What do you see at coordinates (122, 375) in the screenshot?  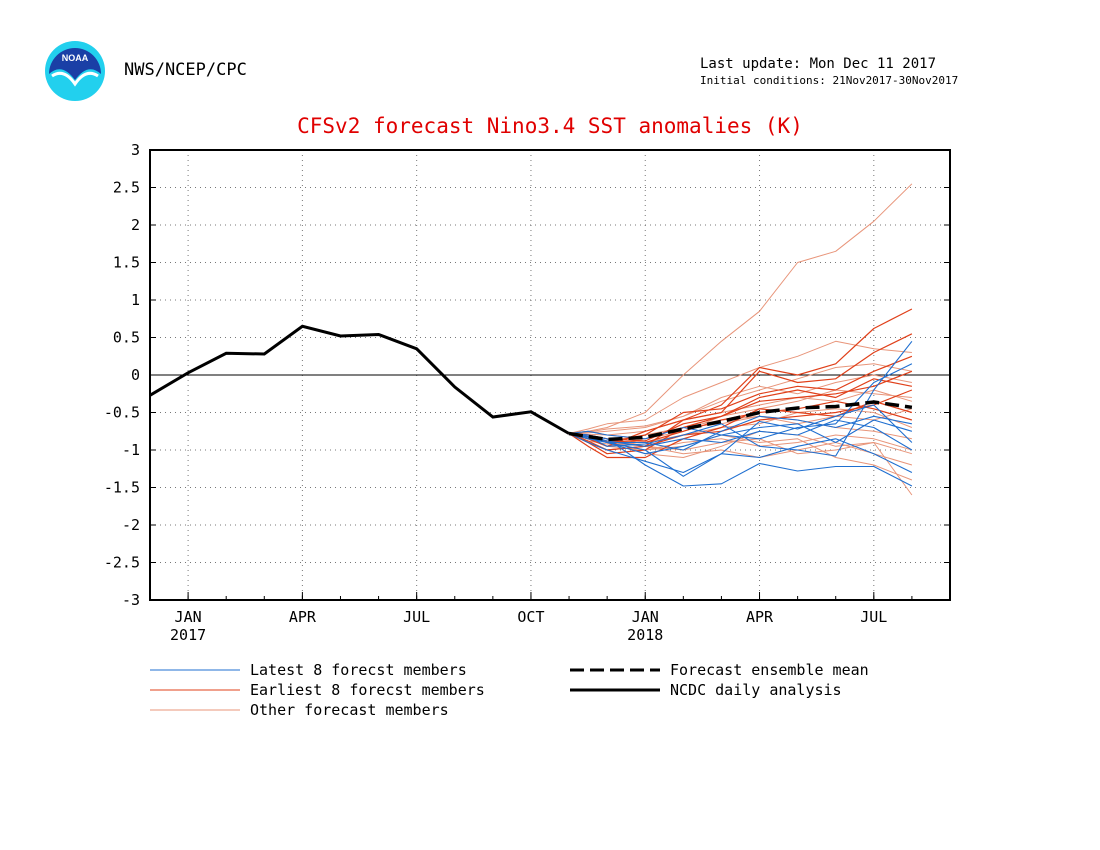 I see `y-tick-labels: 3 2.5 2 1.5 1 0.5 0 -0.5 -1 -1.5 -2 -2.5 -3` at bounding box center [122, 375].